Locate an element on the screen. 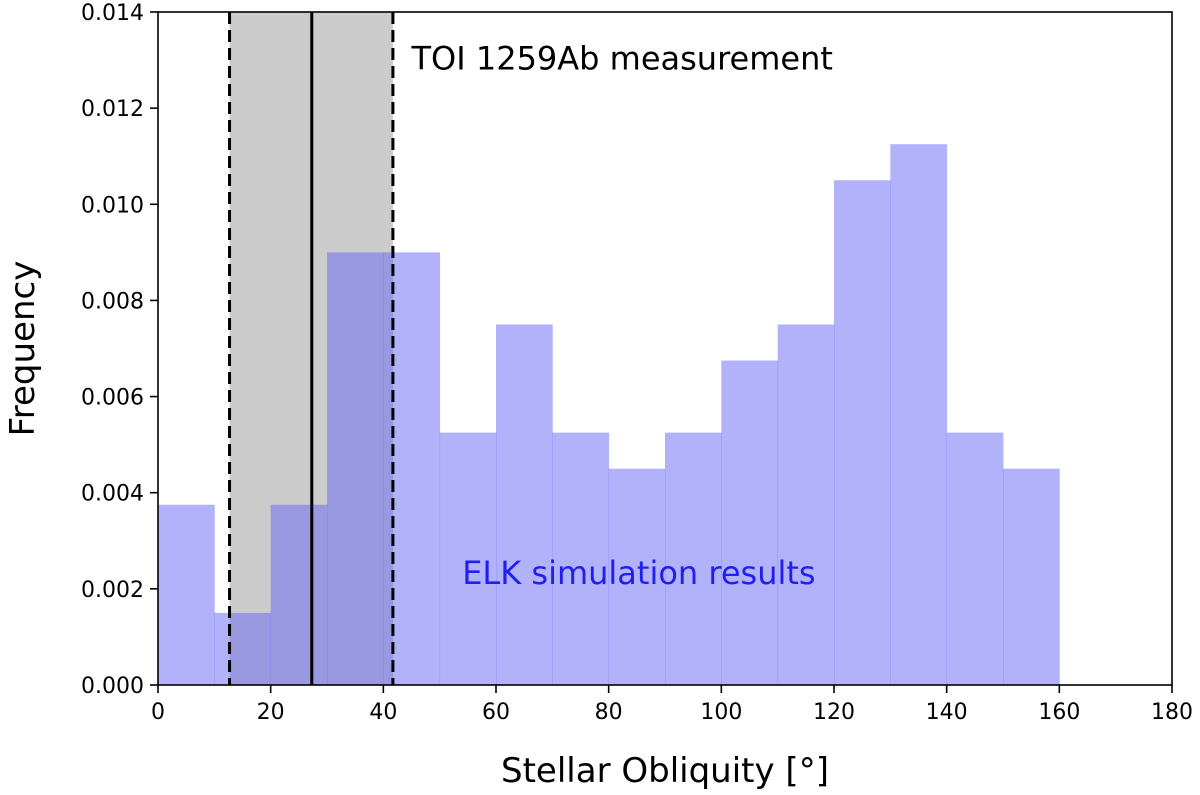  simulation-annotation: ELK simulation results is located at coordinates (638, 573).